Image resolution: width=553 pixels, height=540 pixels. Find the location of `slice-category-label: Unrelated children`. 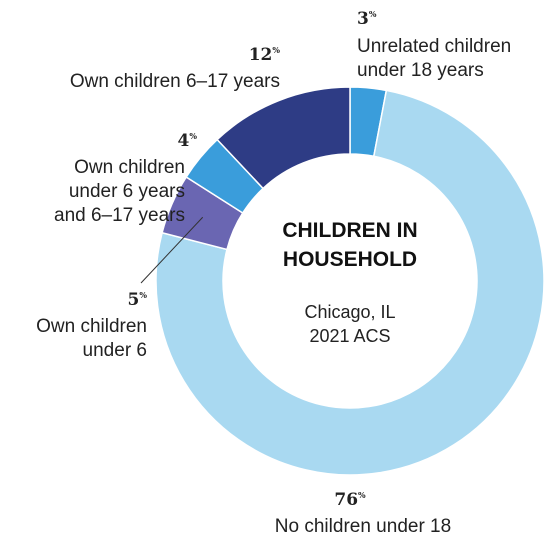

slice-category-label: Unrelated children is located at coordinates (434, 46).